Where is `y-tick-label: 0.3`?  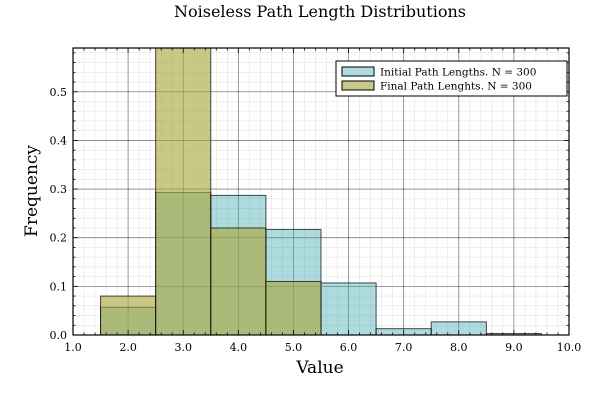 y-tick-label: 0.3 is located at coordinates (59, 189).